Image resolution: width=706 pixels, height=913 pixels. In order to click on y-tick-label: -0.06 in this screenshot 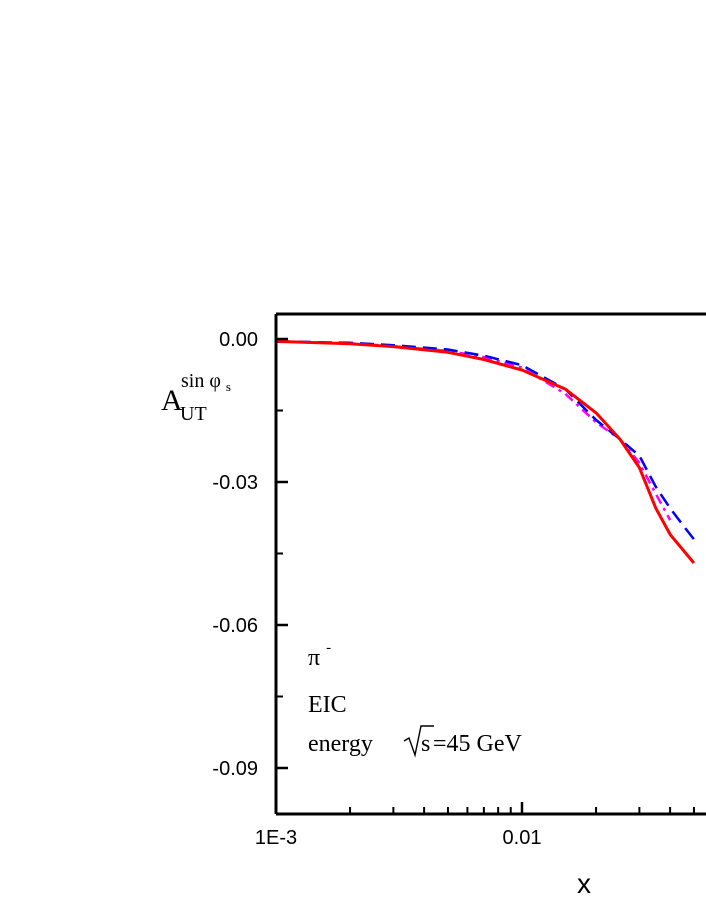, I will do `click(235, 626)`.